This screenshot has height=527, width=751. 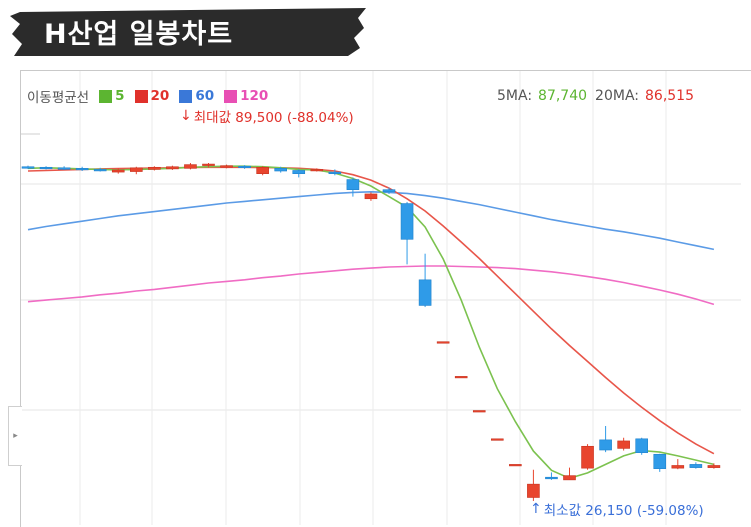 I want to click on chevron-right-icon: ▸, so click(x=15, y=436).